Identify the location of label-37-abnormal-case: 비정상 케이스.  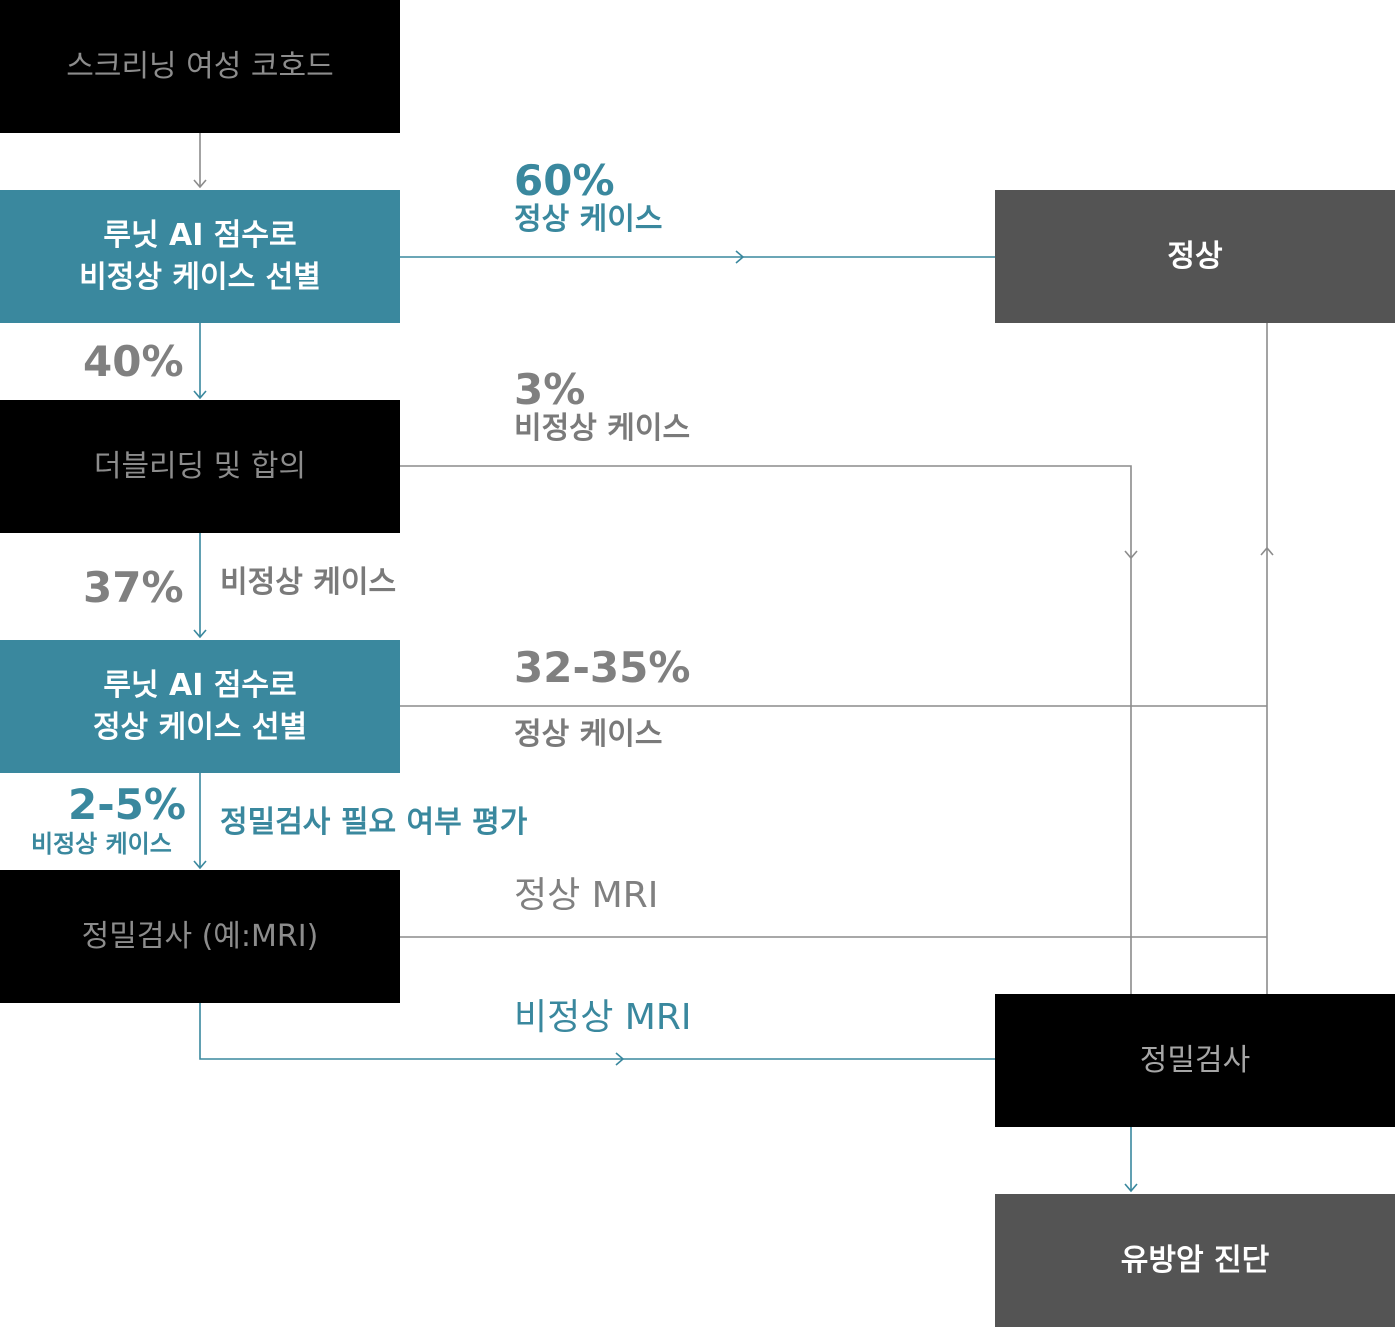
(308, 582).